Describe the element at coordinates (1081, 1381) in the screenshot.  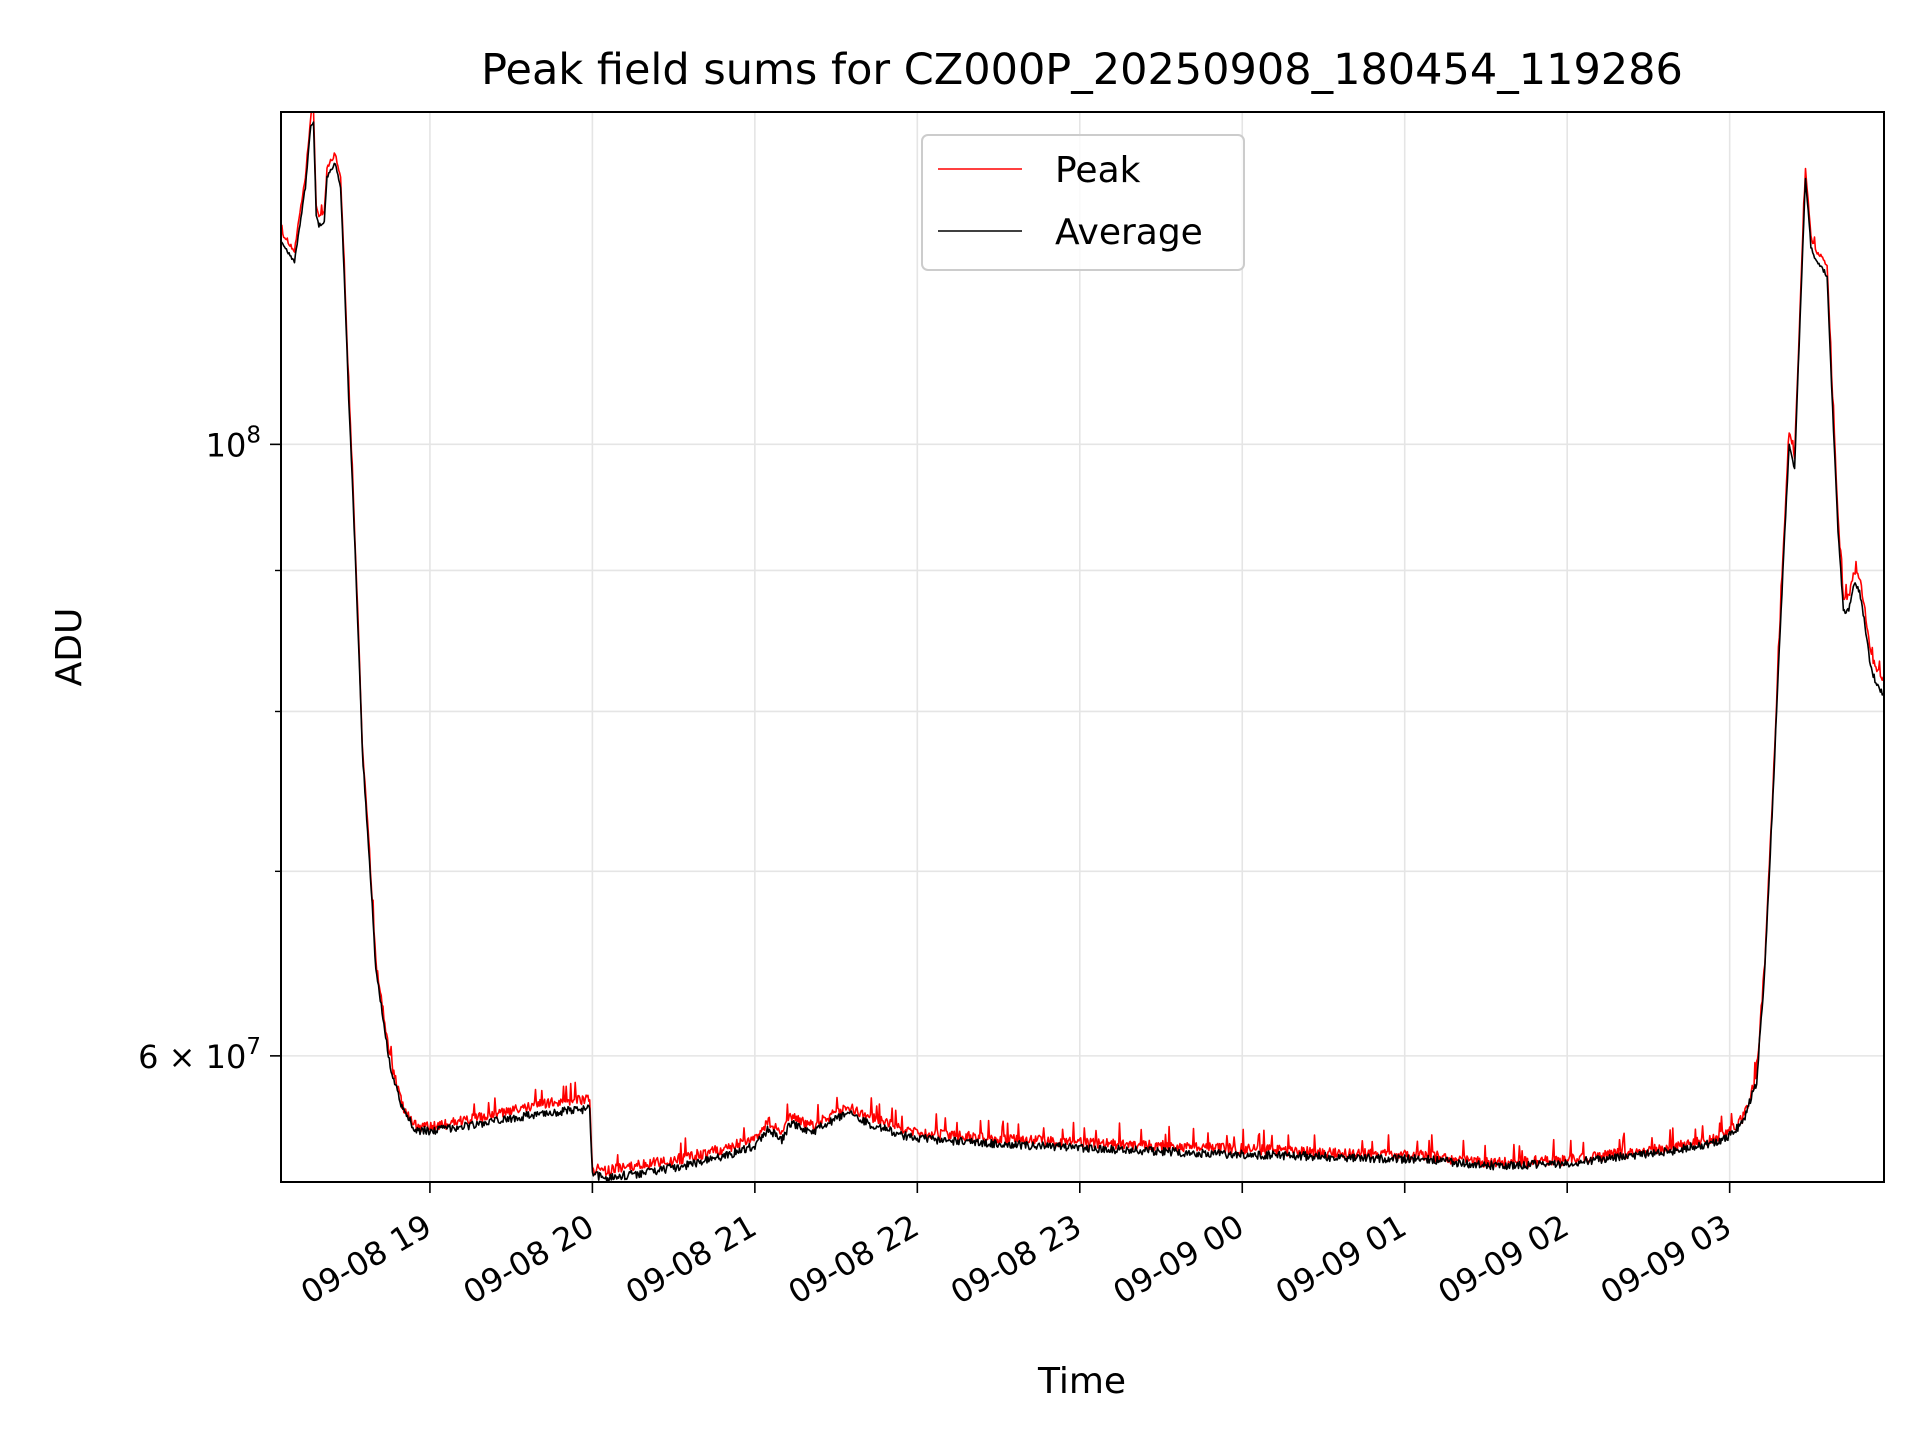
I see `x-axis-label: Time` at that location.